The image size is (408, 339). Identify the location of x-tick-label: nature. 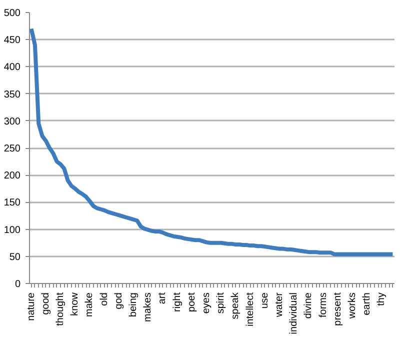
(31, 306).